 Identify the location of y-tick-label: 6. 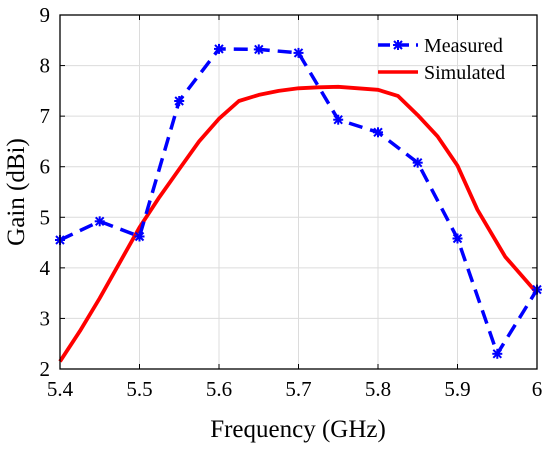
(45, 167).